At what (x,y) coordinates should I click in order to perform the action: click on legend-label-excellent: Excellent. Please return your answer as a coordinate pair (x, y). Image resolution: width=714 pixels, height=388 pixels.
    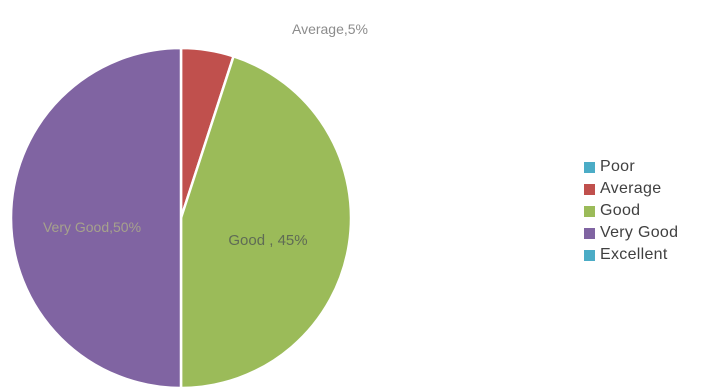
    Looking at the image, I should click on (634, 254).